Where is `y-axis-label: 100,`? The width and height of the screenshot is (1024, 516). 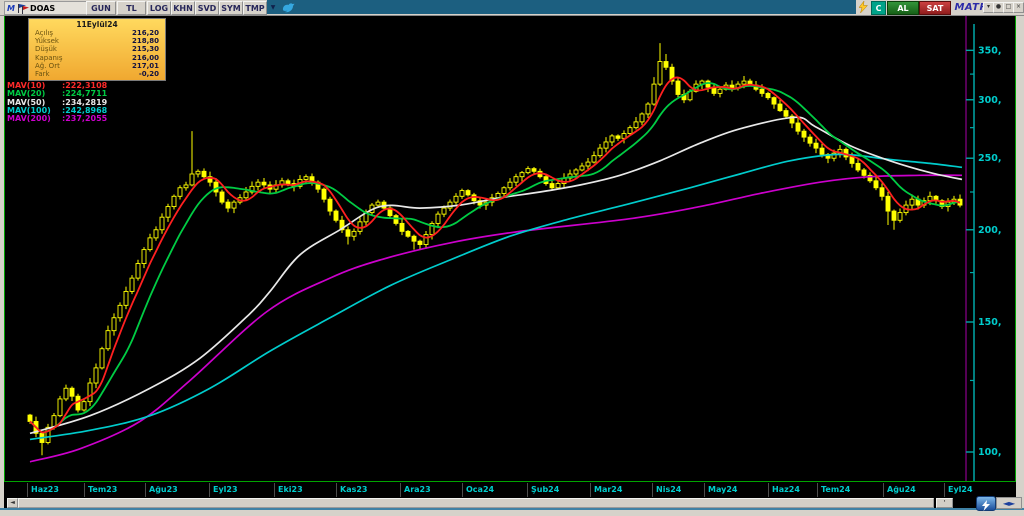
y-axis-label: 100, is located at coordinates (989, 452).